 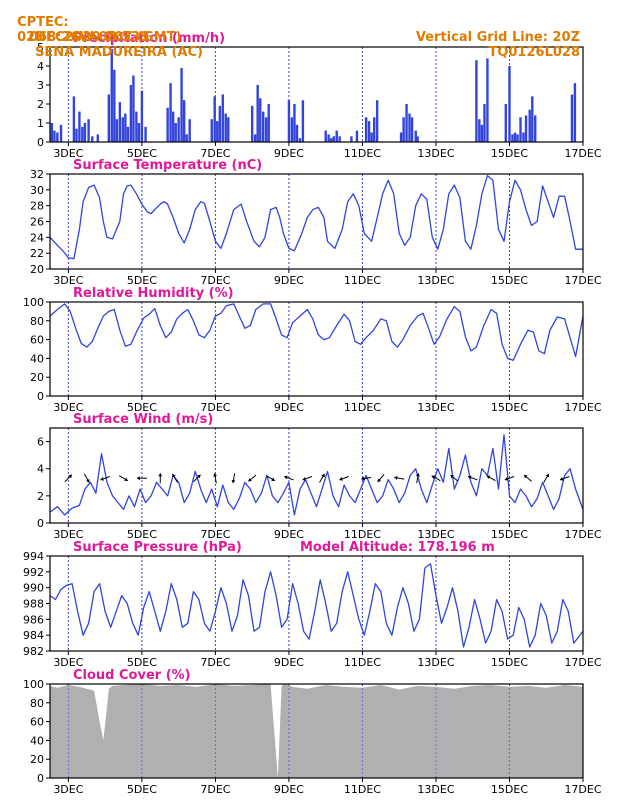 I want to click on y-tick-label-cloud: 80, so click(x=37, y=703).